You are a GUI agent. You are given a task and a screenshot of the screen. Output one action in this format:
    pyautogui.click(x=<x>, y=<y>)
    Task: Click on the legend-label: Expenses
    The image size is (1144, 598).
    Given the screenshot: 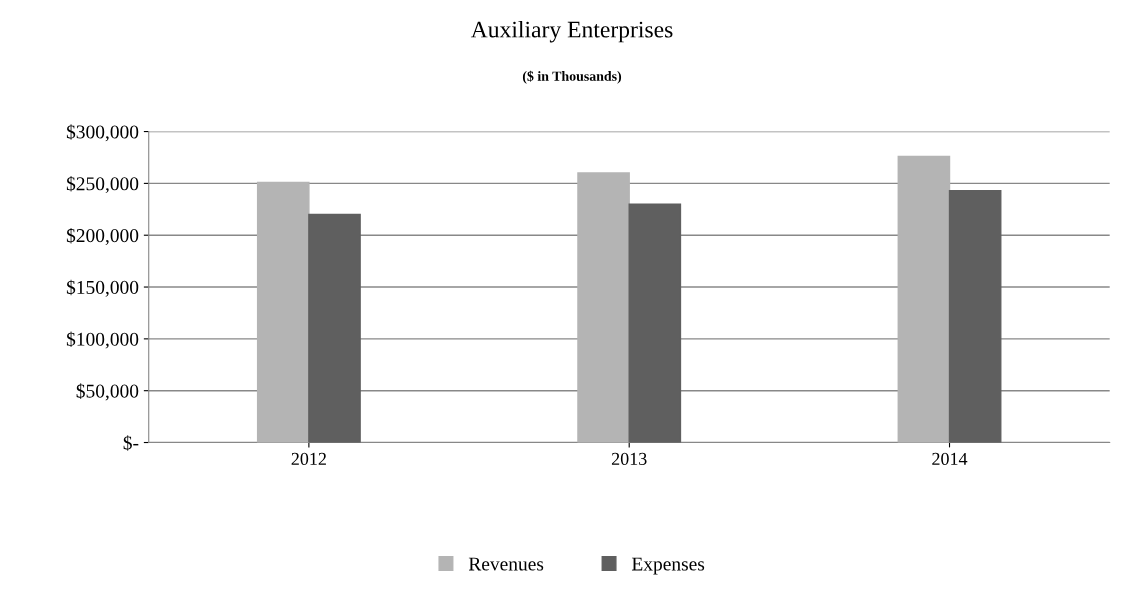 What is the action you would take?
    pyautogui.click(x=668, y=566)
    